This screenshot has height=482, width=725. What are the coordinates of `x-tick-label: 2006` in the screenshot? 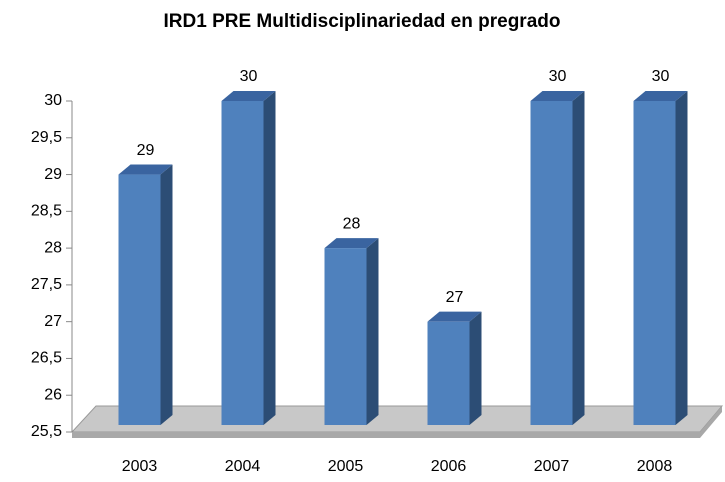 It's located at (449, 466).